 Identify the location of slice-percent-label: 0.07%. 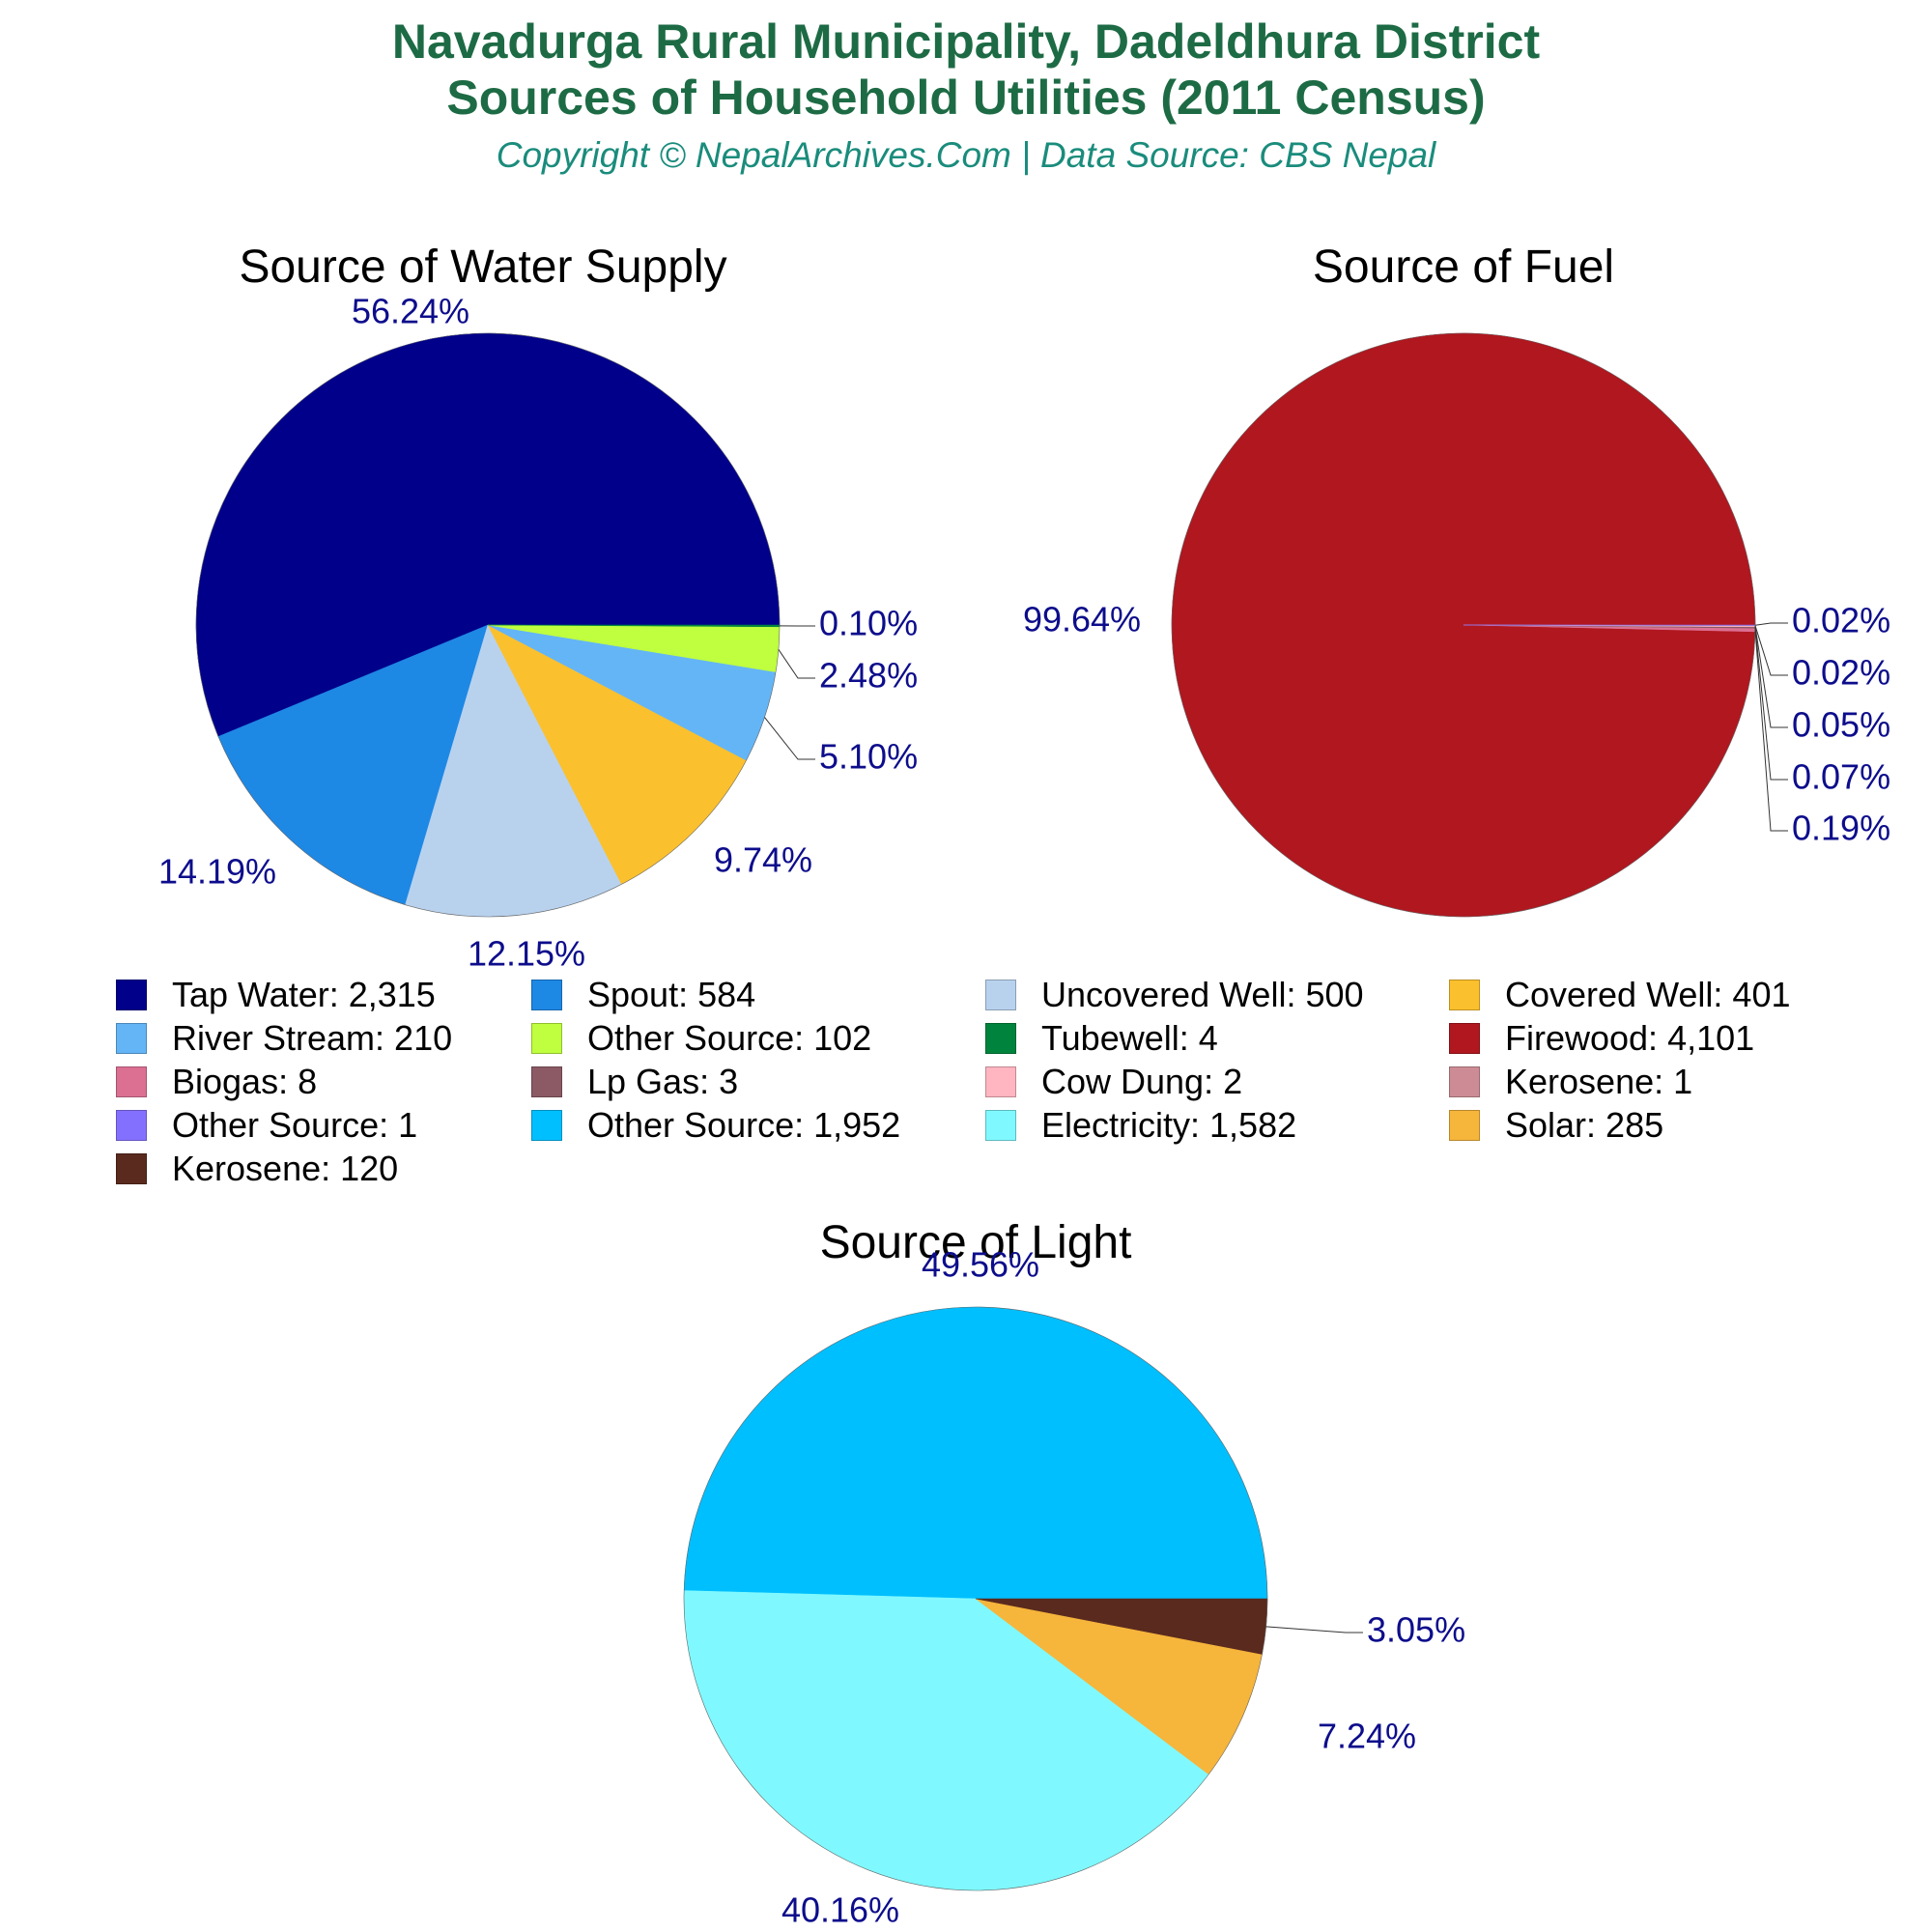
(1841, 777).